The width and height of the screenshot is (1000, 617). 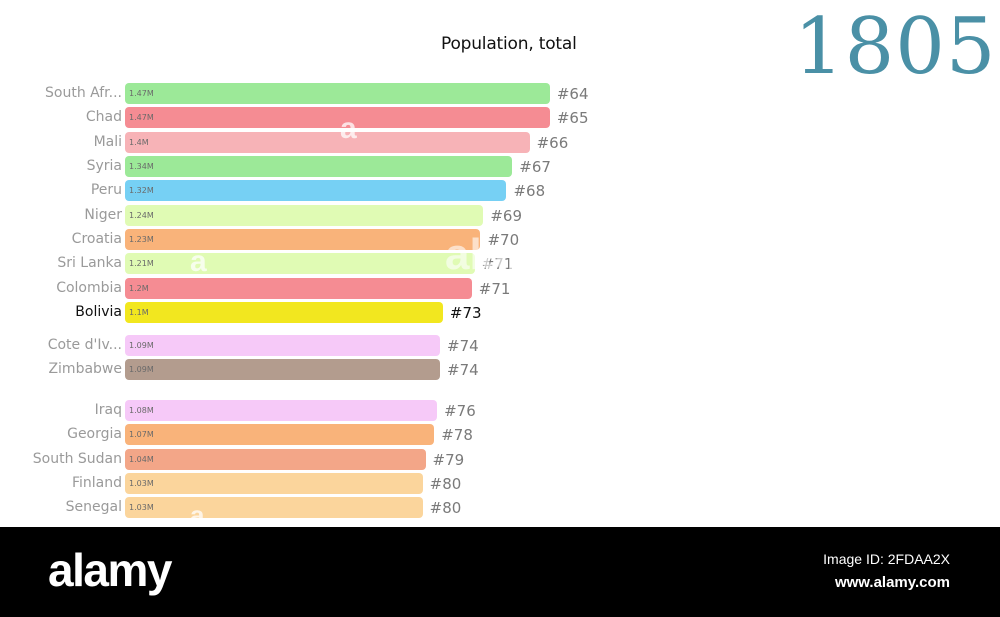 What do you see at coordinates (500, 370) in the screenshot?
I see `bar-row: Zimbabwe 1.09M #74` at bounding box center [500, 370].